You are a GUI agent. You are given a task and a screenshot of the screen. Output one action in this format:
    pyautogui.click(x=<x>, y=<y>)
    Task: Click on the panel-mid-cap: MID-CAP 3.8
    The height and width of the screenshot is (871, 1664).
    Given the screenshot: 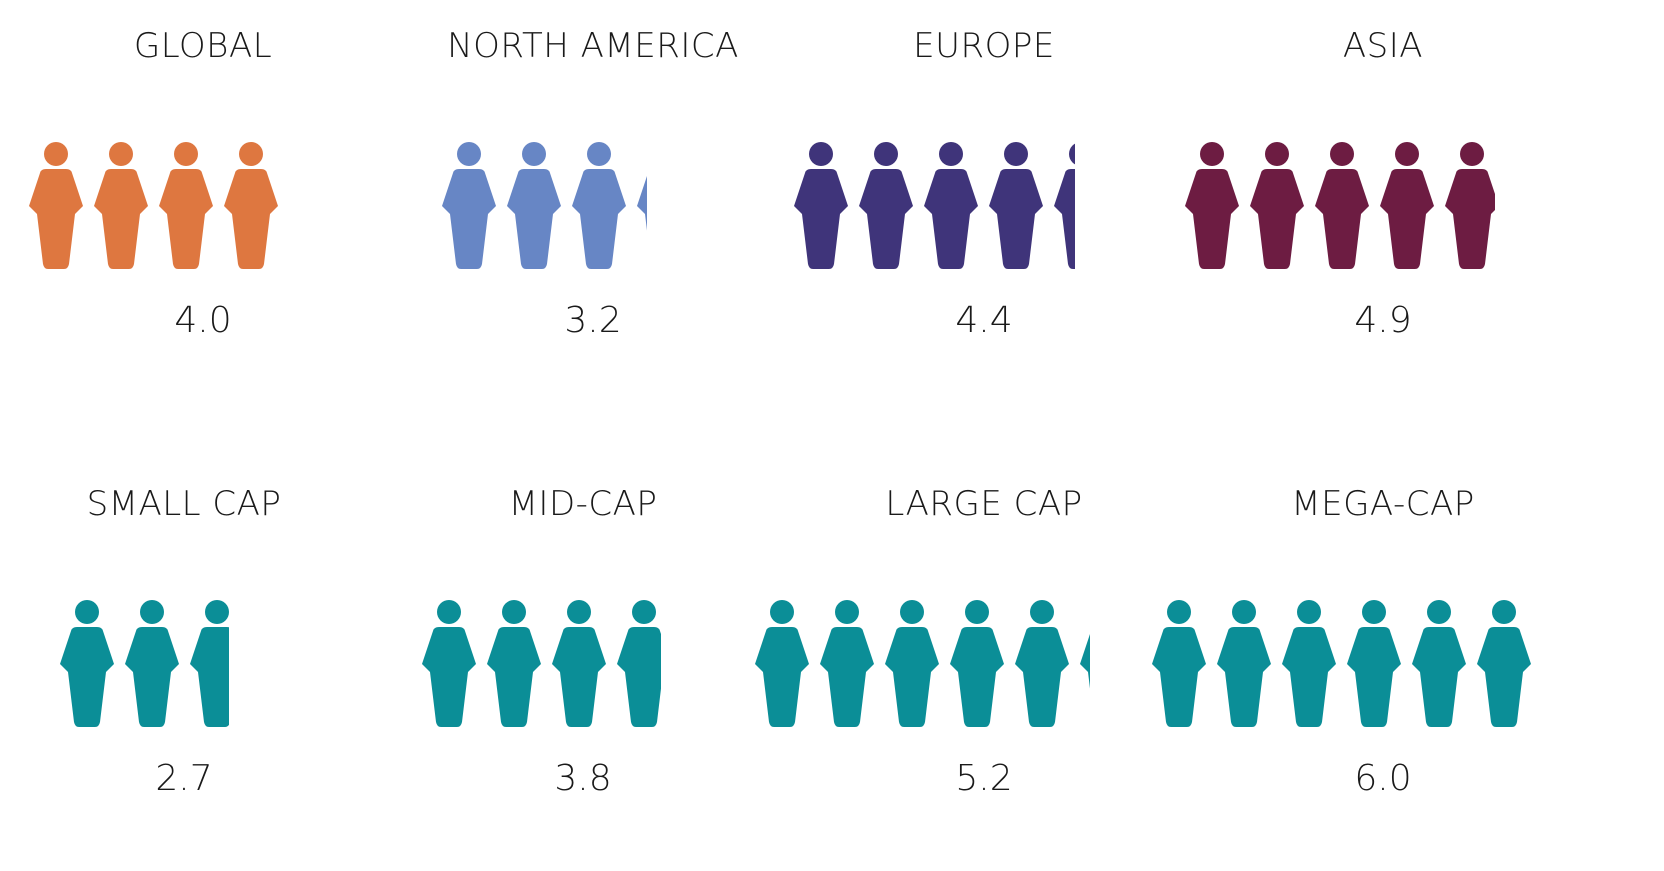 What is the action you would take?
    pyautogui.click(x=583, y=658)
    